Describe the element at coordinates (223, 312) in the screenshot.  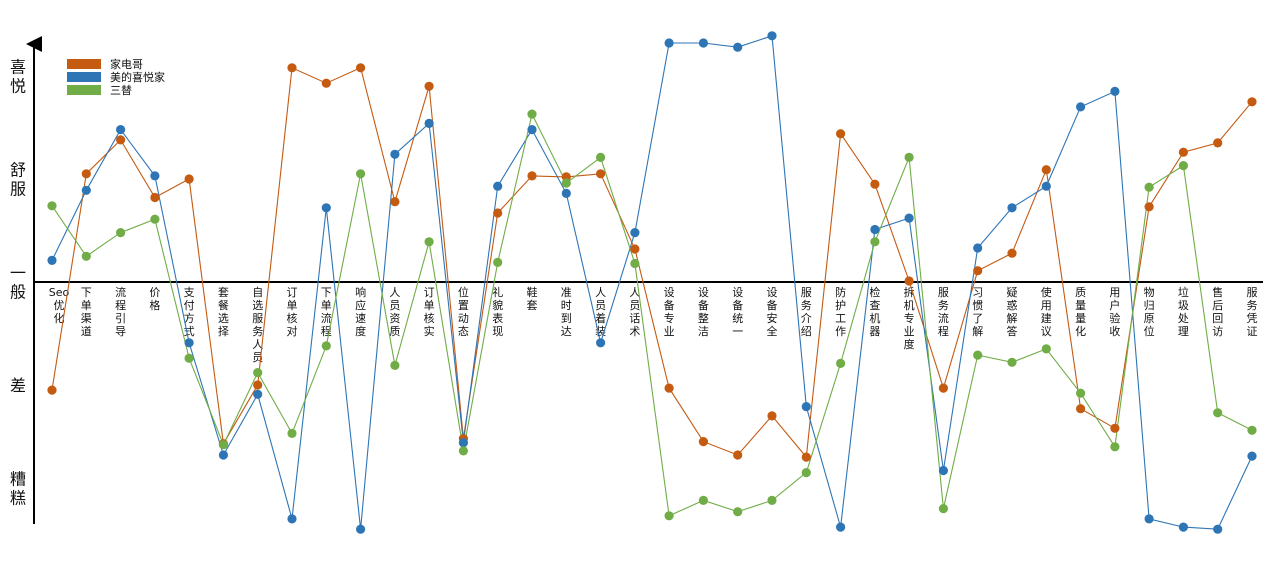
I see `x-tick-label: 套餐选择` at that location.